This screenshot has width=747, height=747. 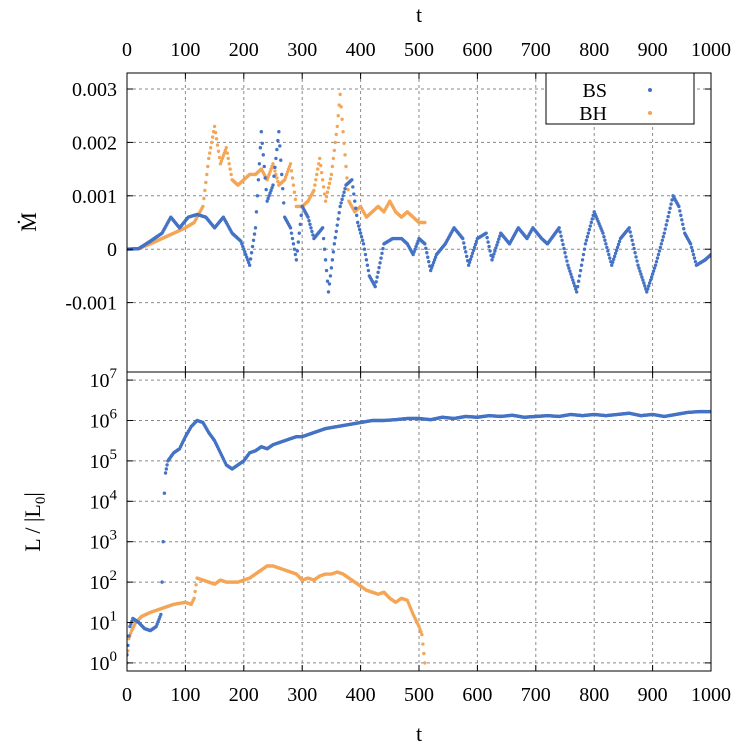 What do you see at coordinates (477, 695) in the screenshot?
I see `x-tick-label: 600` at bounding box center [477, 695].